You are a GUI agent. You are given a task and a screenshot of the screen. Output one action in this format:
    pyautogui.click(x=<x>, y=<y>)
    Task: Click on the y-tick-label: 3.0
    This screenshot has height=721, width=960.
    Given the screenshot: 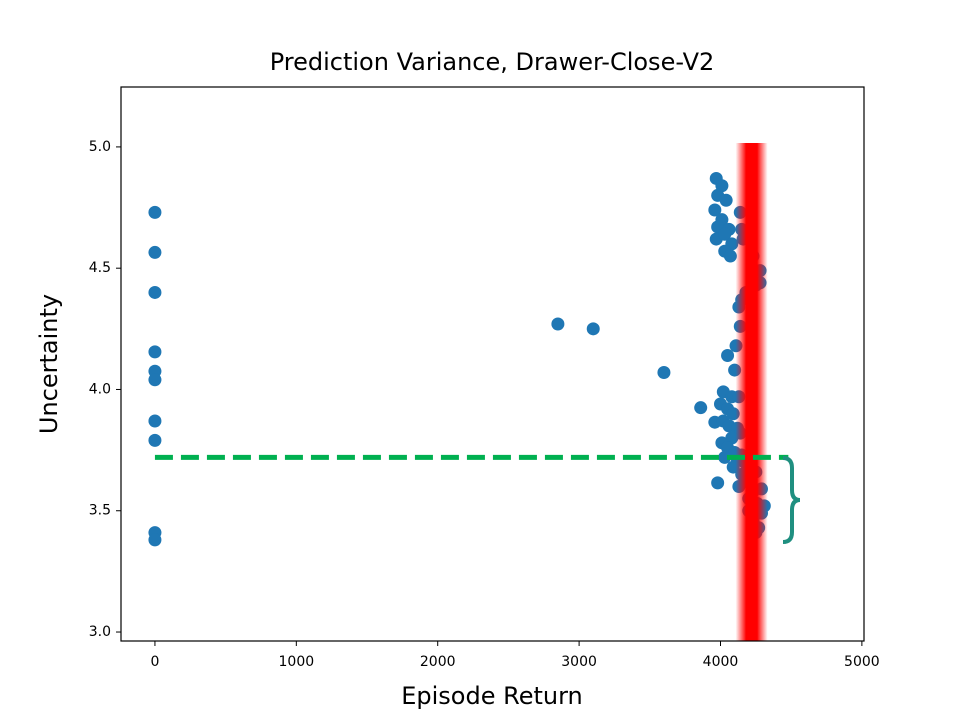 What is the action you would take?
    pyautogui.click(x=100, y=632)
    